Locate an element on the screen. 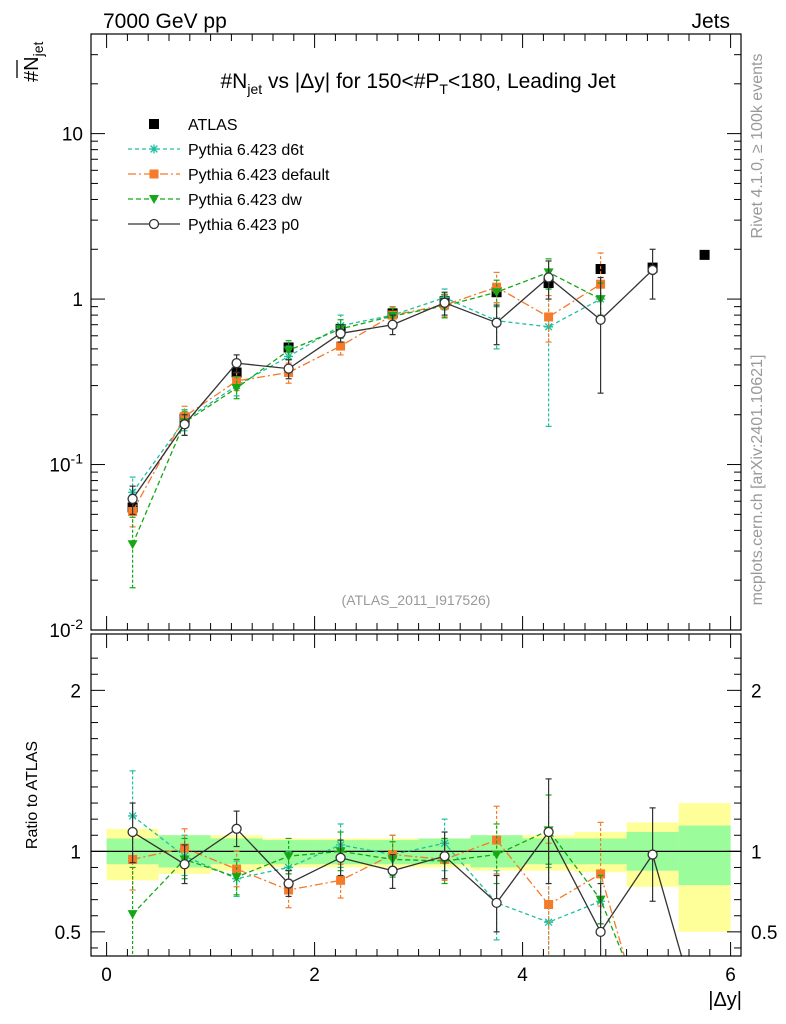 The image size is (786, 1024). series-default is located at coordinates (379, 887).